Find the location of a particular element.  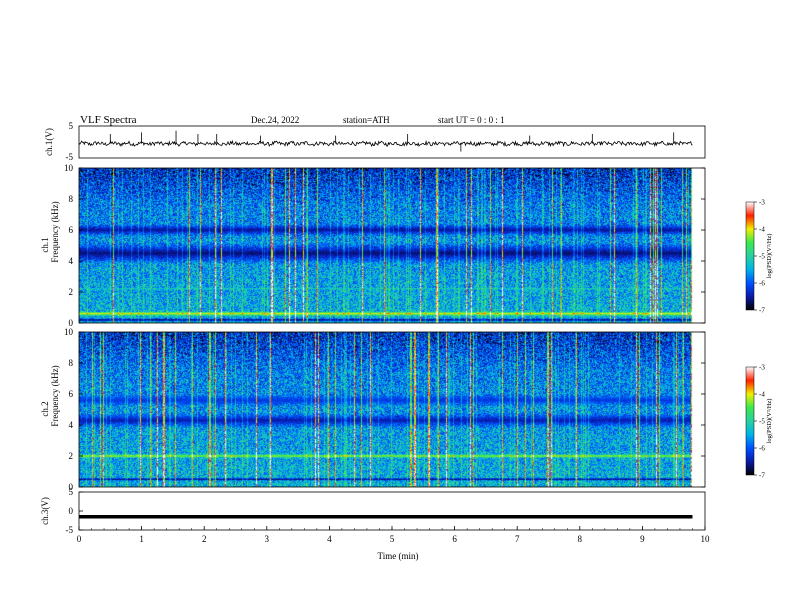

figure-title: VLF Spectra is located at coordinates (108, 120).